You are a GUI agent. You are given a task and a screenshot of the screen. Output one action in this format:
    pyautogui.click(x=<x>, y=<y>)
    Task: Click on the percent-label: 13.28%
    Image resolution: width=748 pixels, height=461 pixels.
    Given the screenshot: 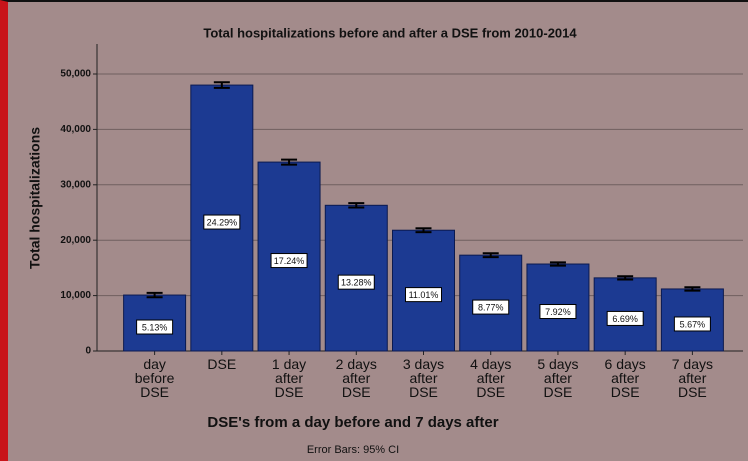 What is the action you would take?
    pyautogui.click(x=356, y=283)
    